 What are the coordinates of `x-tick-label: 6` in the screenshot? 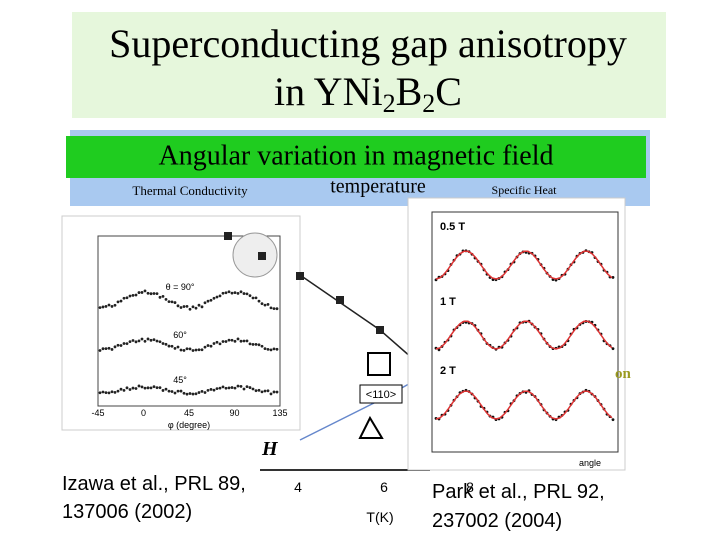 It's located at (384, 487).